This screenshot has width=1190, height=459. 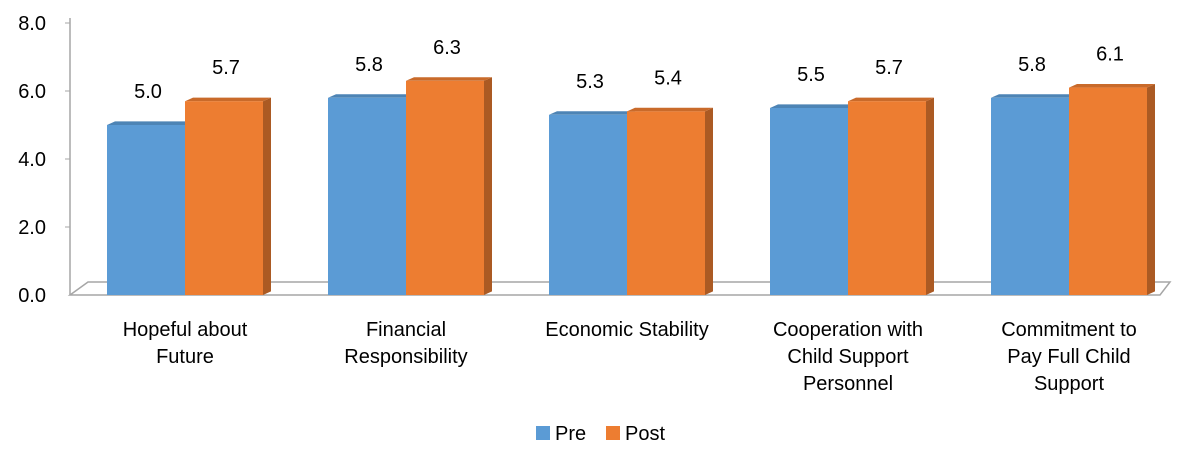 What do you see at coordinates (447, 48) in the screenshot?
I see `data-label-post: 6.3` at bounding box center [447, 48].